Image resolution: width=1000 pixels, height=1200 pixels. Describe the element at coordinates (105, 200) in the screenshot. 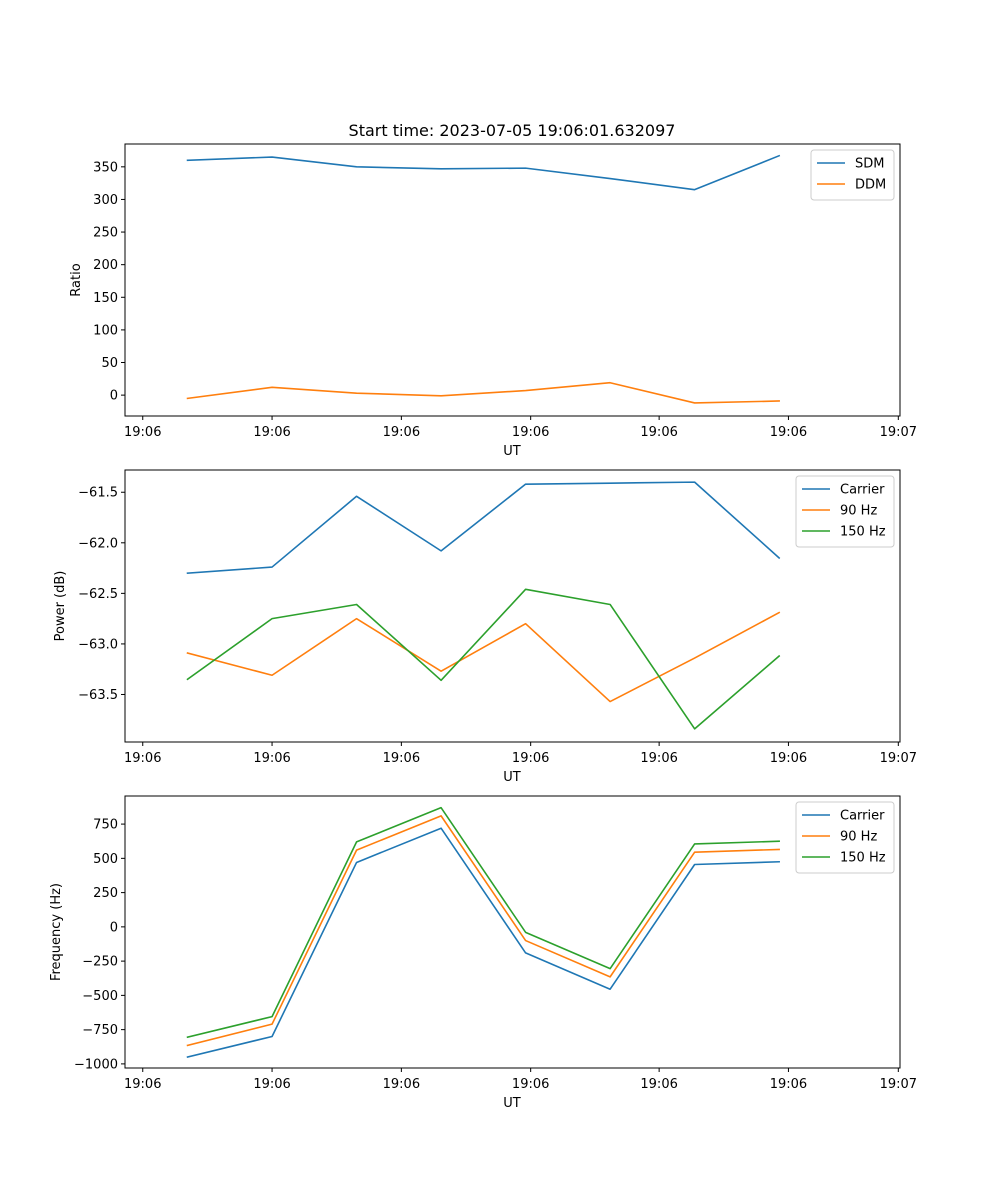

I see `y-tick-label: 300` at that location.